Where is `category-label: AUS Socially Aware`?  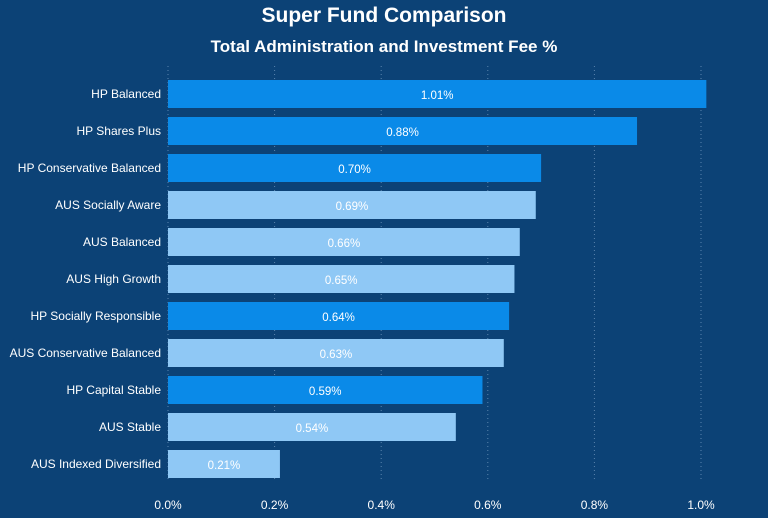
category-label: AUS Socially Aware is located at coordinates (108, 205).